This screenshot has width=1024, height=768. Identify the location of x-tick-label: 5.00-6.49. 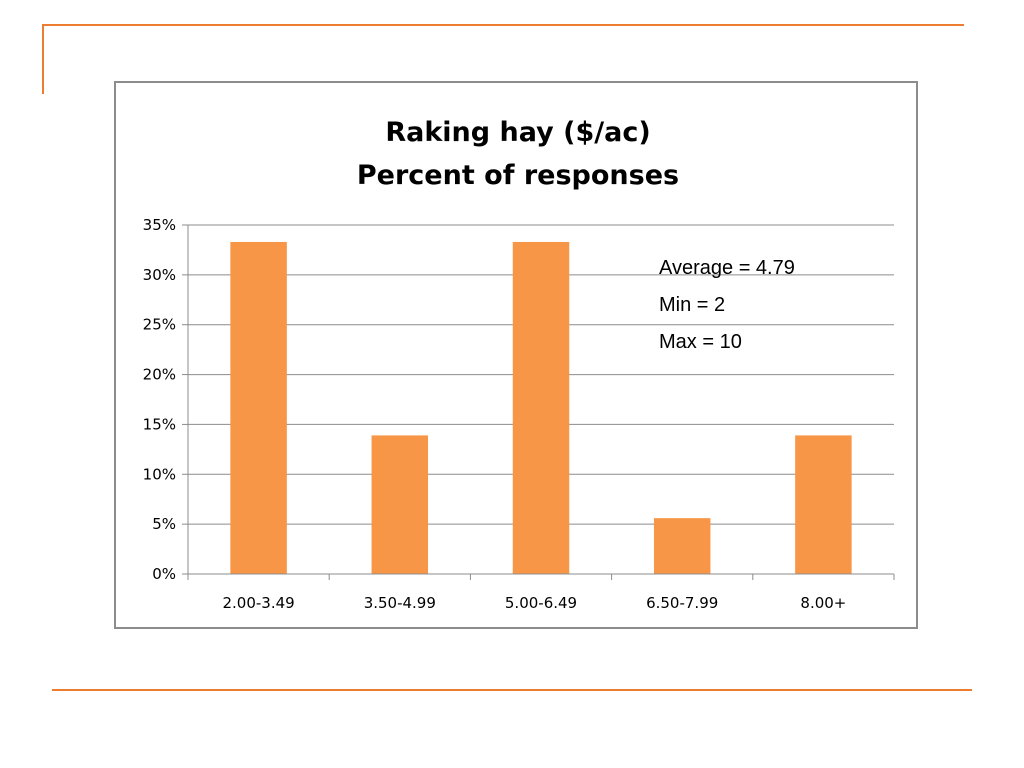
(541, 603).